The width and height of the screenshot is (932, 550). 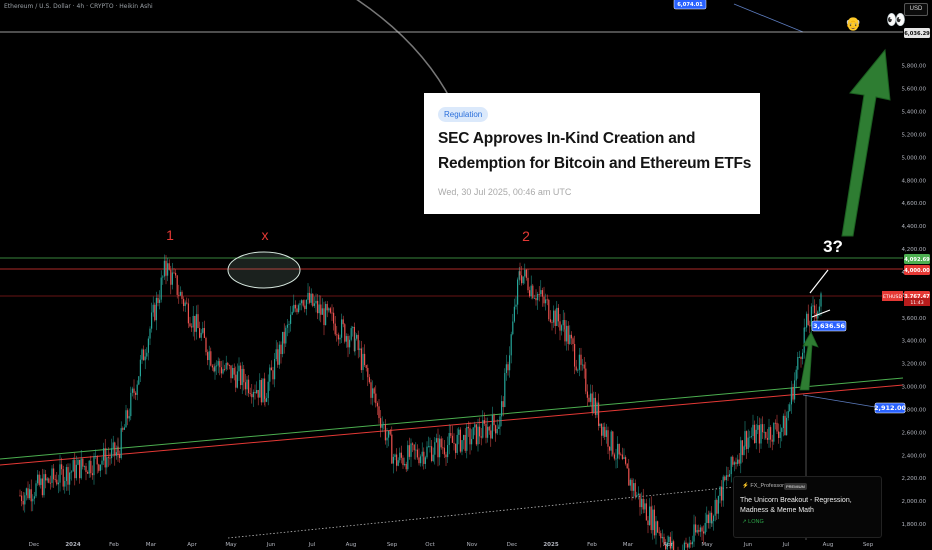 I want to click on wave-annotation: 2, so click(x=526, y=236).